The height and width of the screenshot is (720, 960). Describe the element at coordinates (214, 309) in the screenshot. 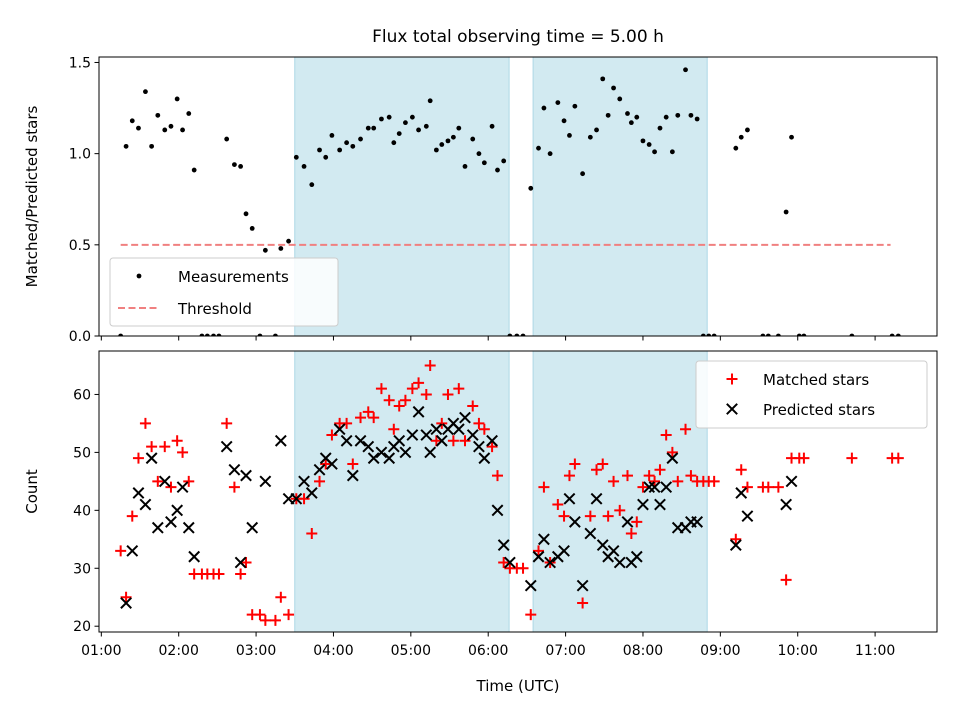

I see `legend-label: Threshold` at that location.